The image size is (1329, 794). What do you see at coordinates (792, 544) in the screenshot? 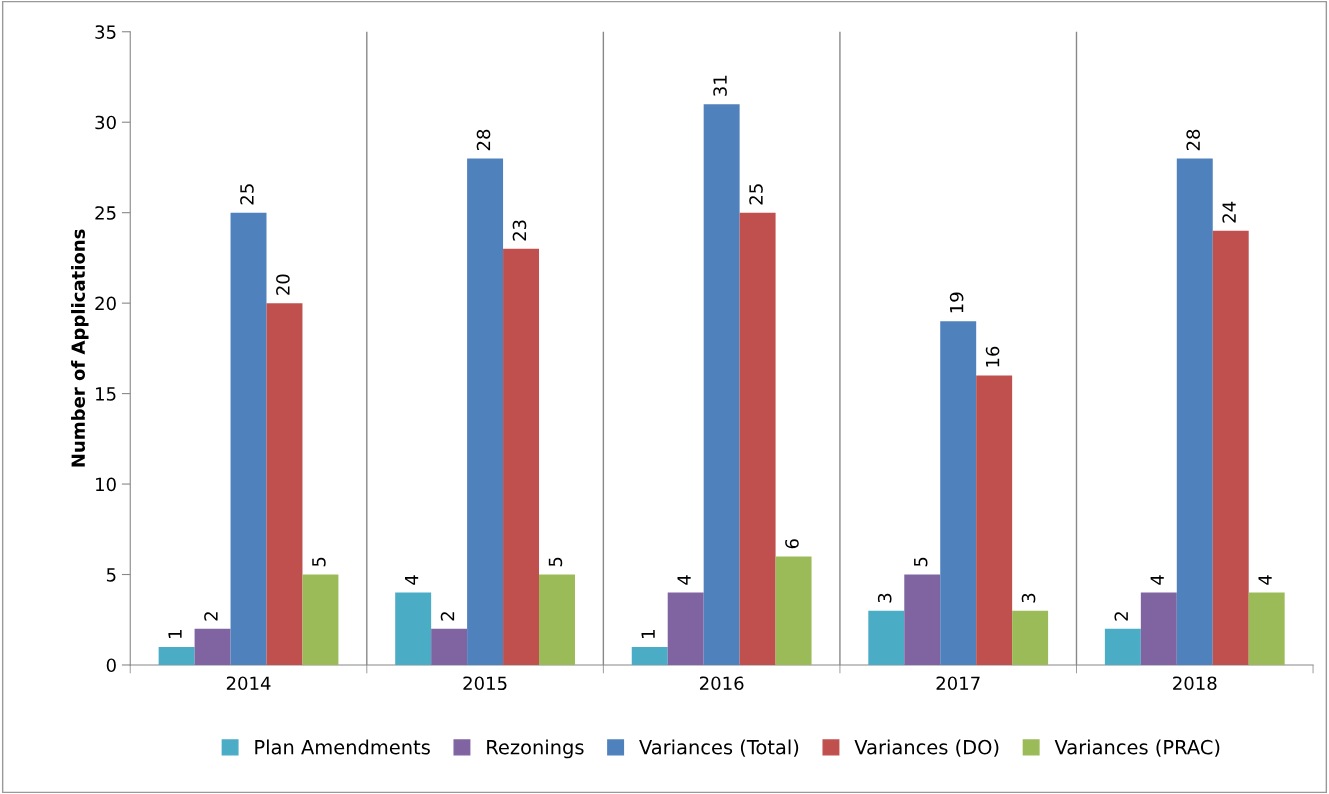
I see `data-label: 6` at bounding box center [792, 544].